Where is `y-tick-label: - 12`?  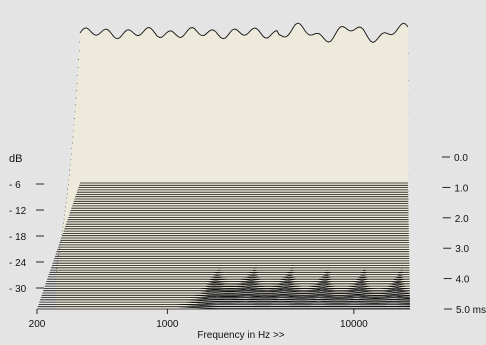
y-tick-label: - 12 is located at coordinates (18, 211).